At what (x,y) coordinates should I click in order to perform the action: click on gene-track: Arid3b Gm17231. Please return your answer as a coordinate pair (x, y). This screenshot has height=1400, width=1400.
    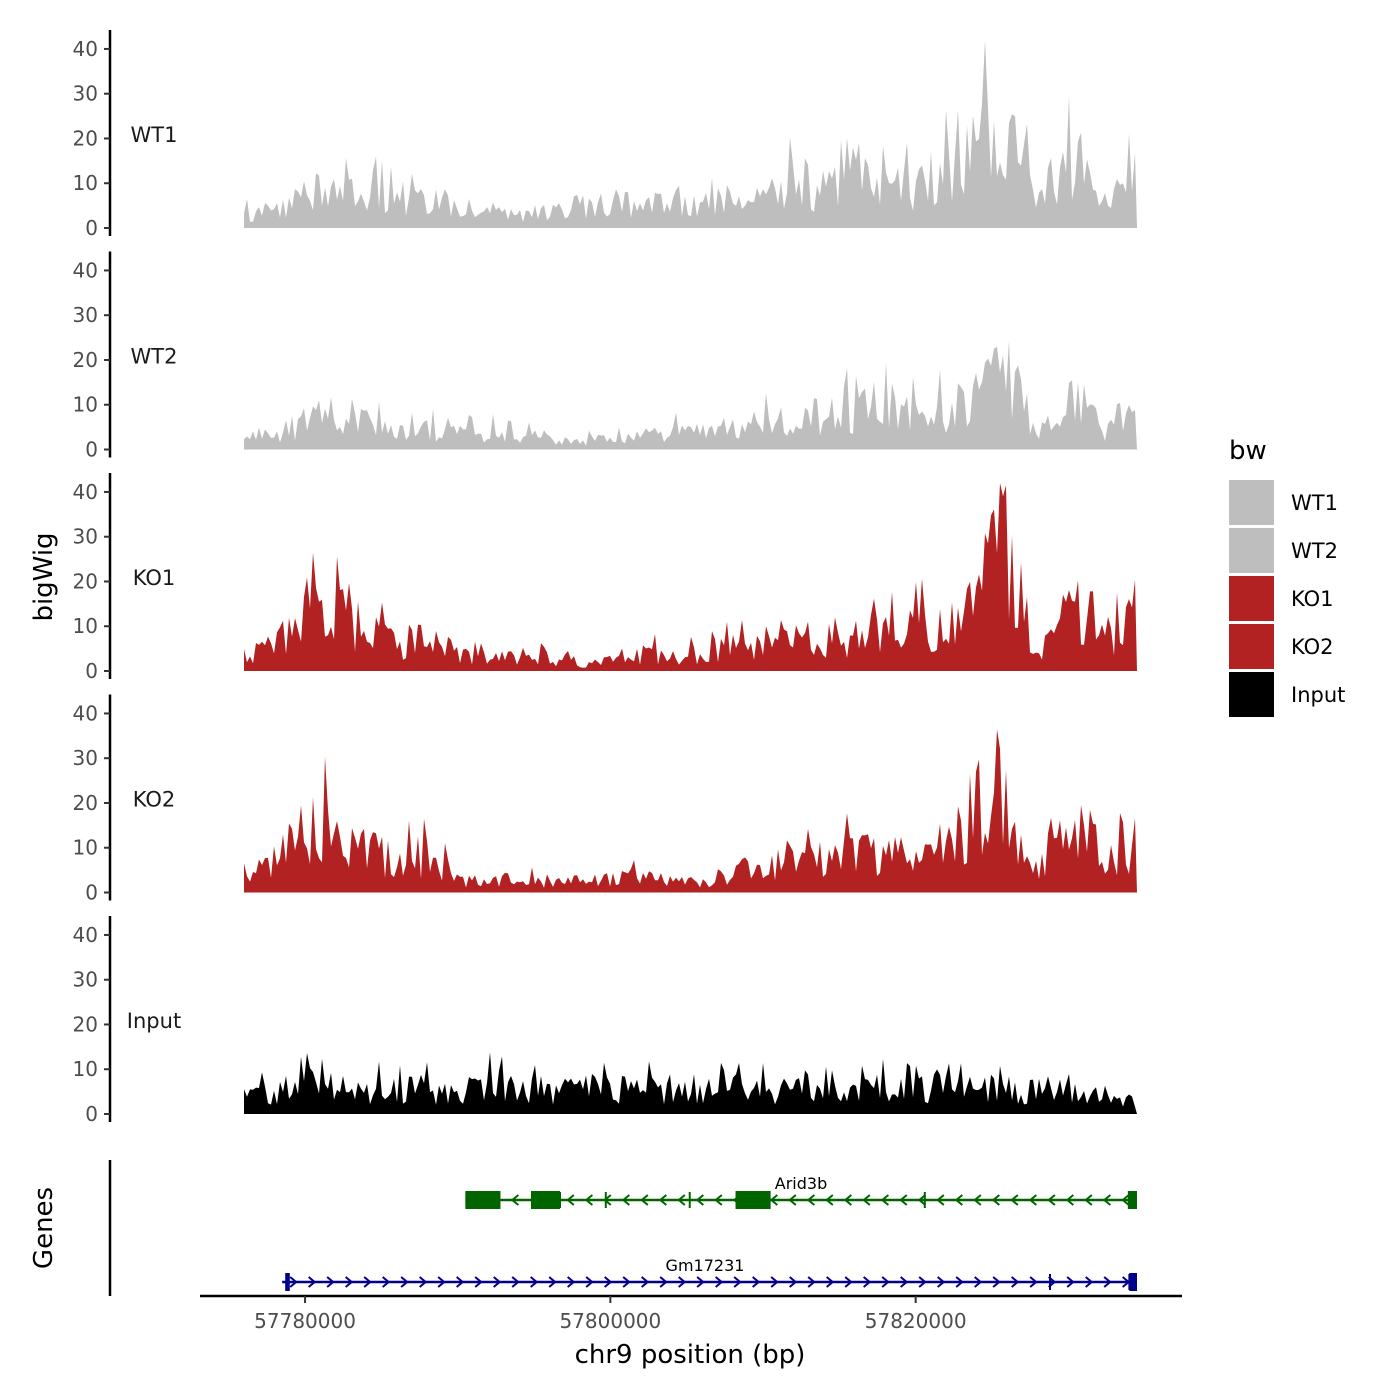
    Looking at the image, I should click on (622, 1228).